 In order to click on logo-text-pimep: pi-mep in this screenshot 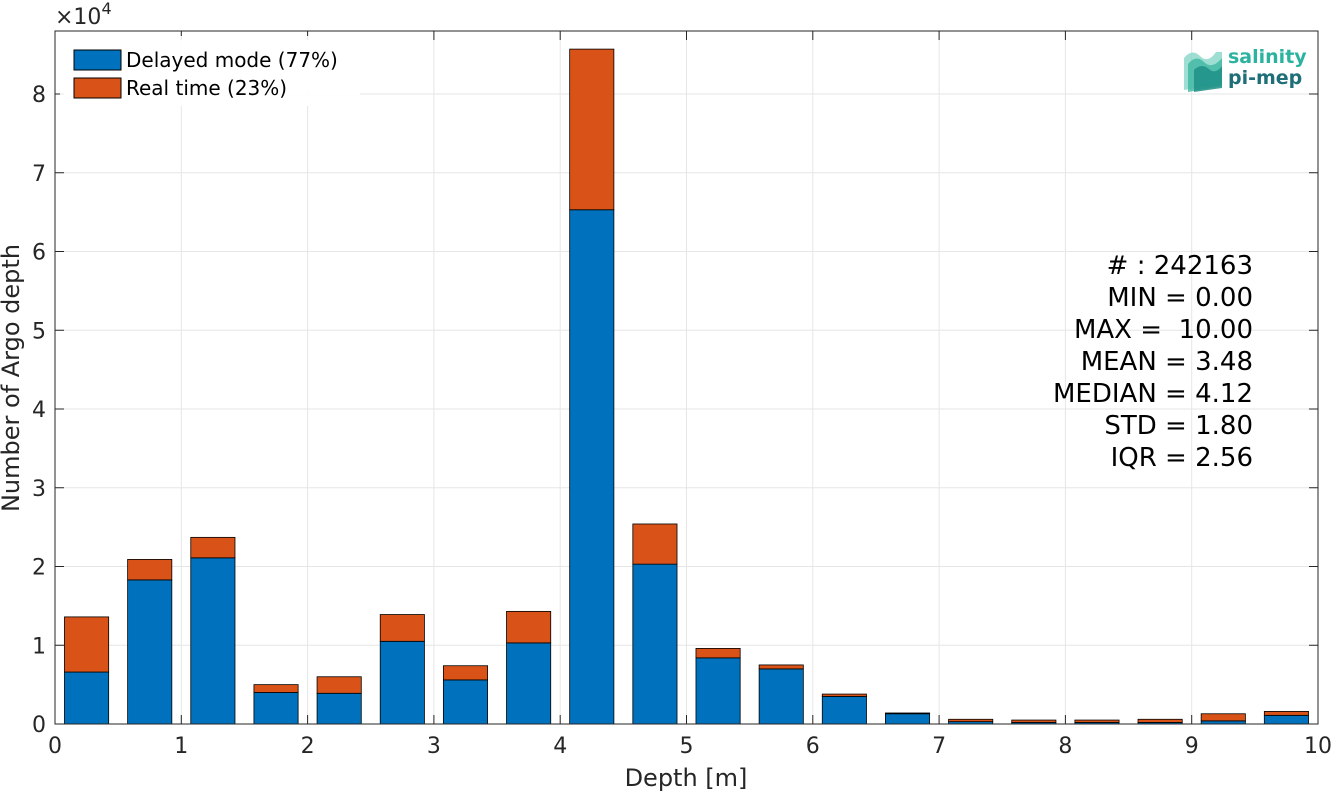, I will do `click(1265, 78)`.